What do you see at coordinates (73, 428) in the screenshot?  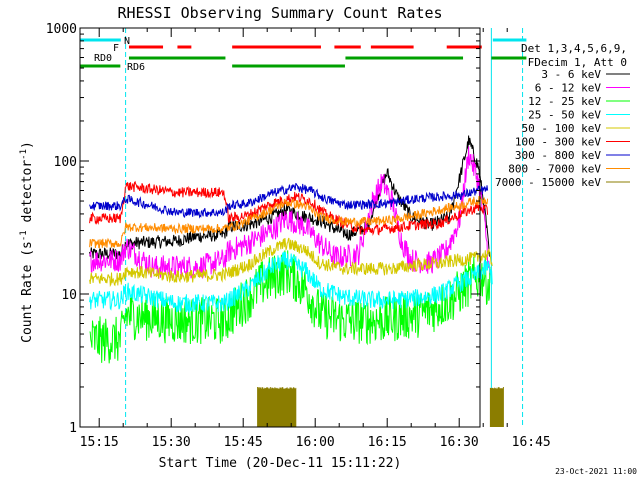 I see `y-tick-label: 1` at bounding box center [73, 428].